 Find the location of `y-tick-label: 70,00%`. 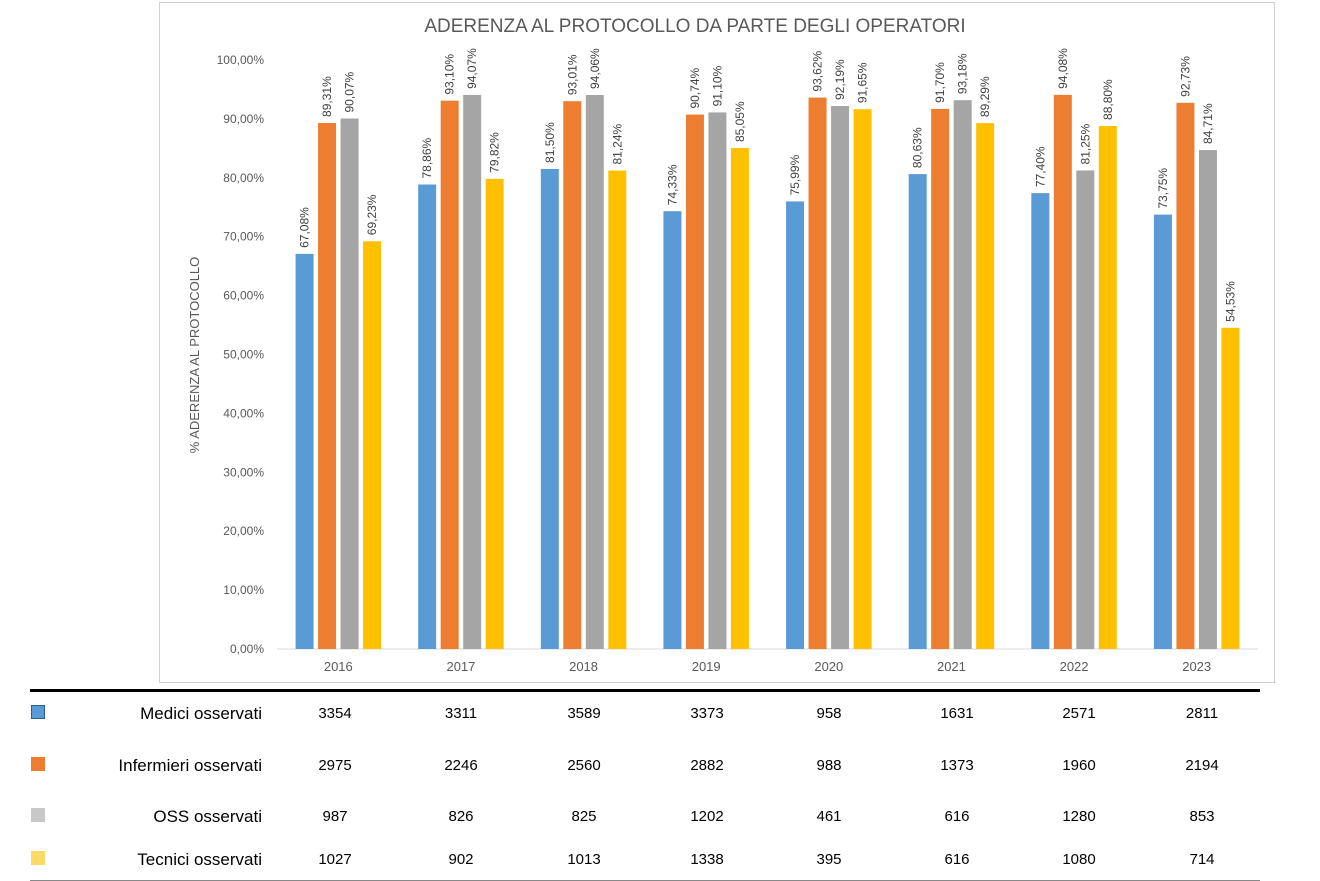

y-tick-label: 70,00% is located at coordinates (243, 237).